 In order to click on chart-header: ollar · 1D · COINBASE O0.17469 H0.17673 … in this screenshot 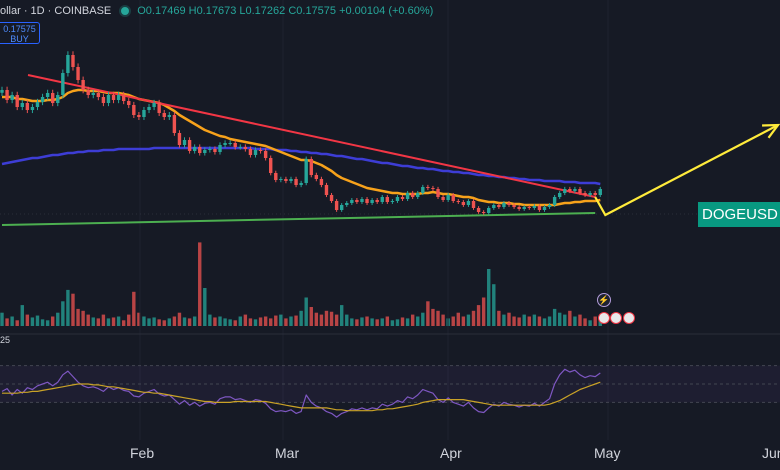, I will do `click(216, 11)`.